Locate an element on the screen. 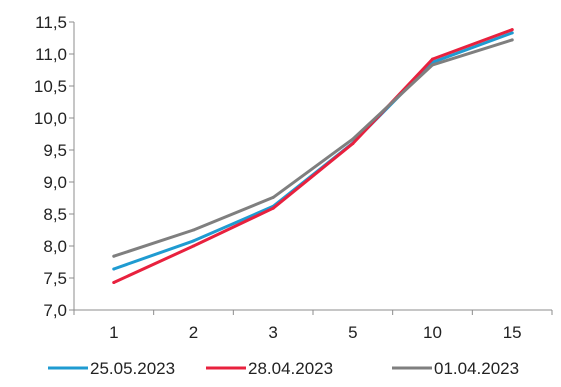 The width and height of the screenshot is (561, 387). legend: 25.05.2023 28.04.2023 01.04.2023 is located at coordinates (283, 368).